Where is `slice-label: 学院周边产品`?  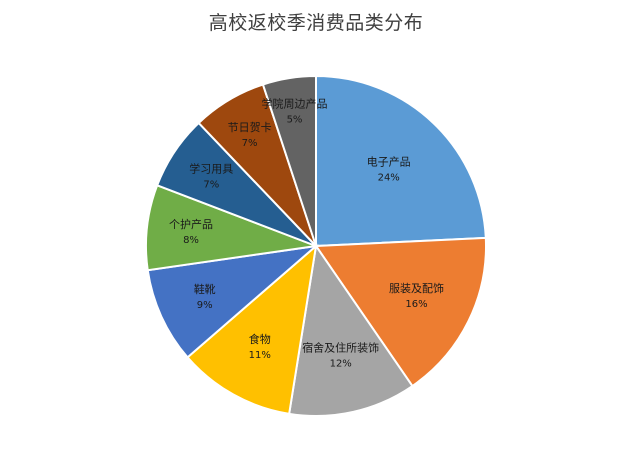 slice-label: 学院周边产品 is located at coordinates (295, 104).